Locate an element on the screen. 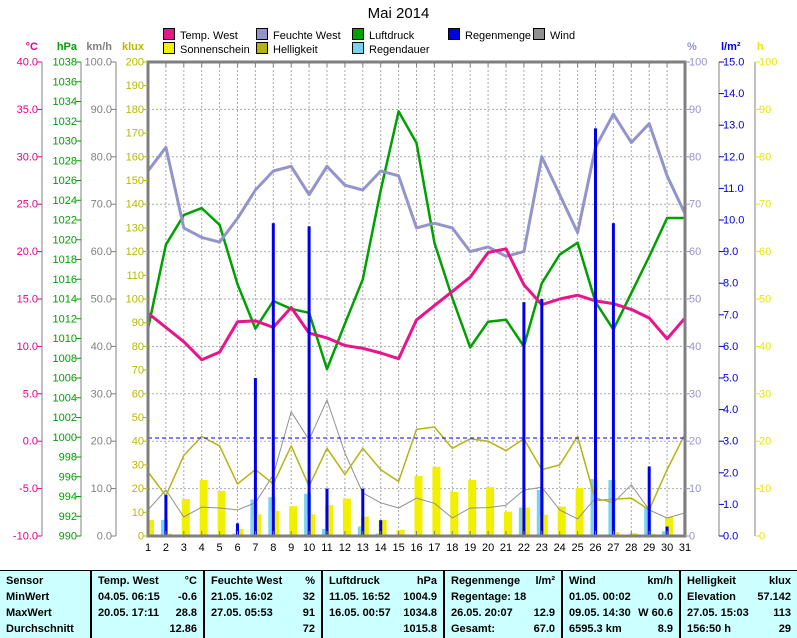 This screenshot has height=638, width=797. legend-item-feuchte-west: Feuchte West is located at coordinates (298, 35).